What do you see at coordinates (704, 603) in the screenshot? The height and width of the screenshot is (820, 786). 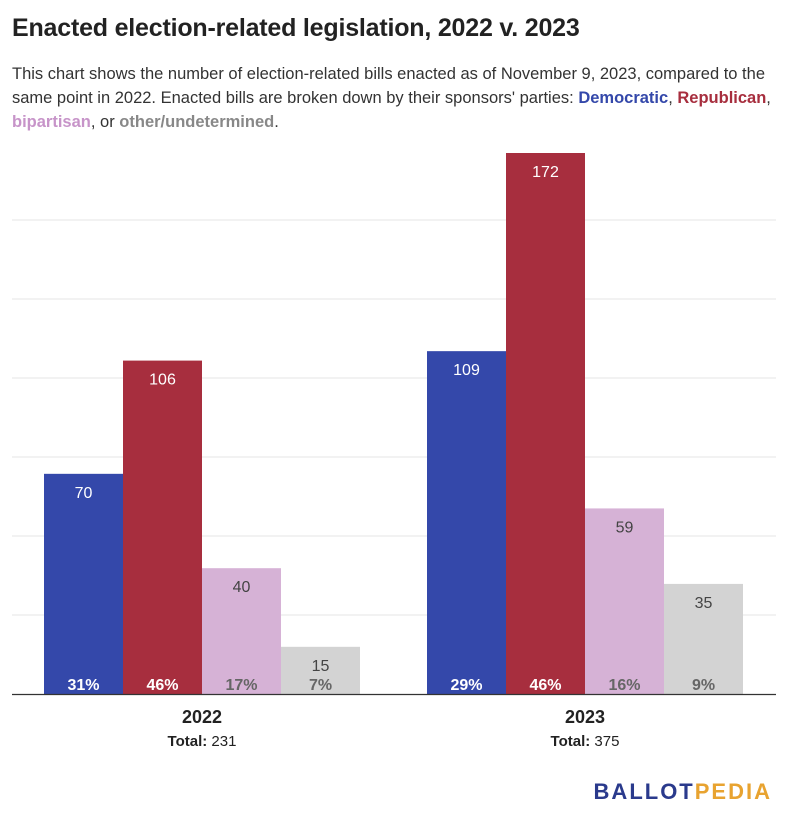 I see `value-label: 35` at bounding box center [704, 603].